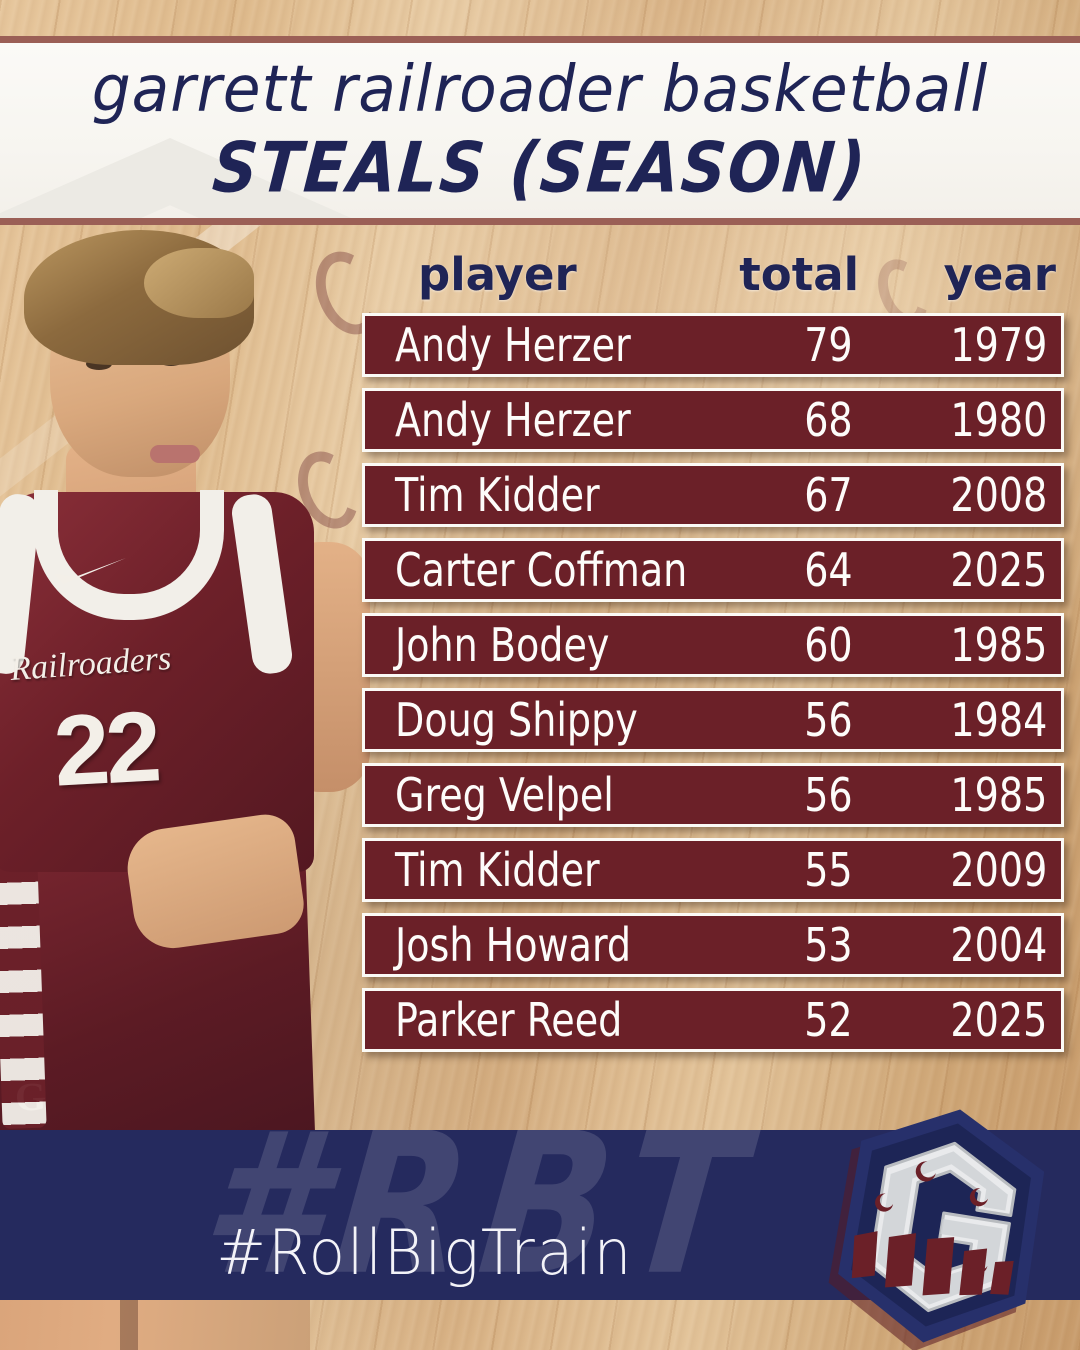  What do you see at coordinates (828, 645) in the screenshot?
I see `cell-total: 60` at bounding box center [828, 645].